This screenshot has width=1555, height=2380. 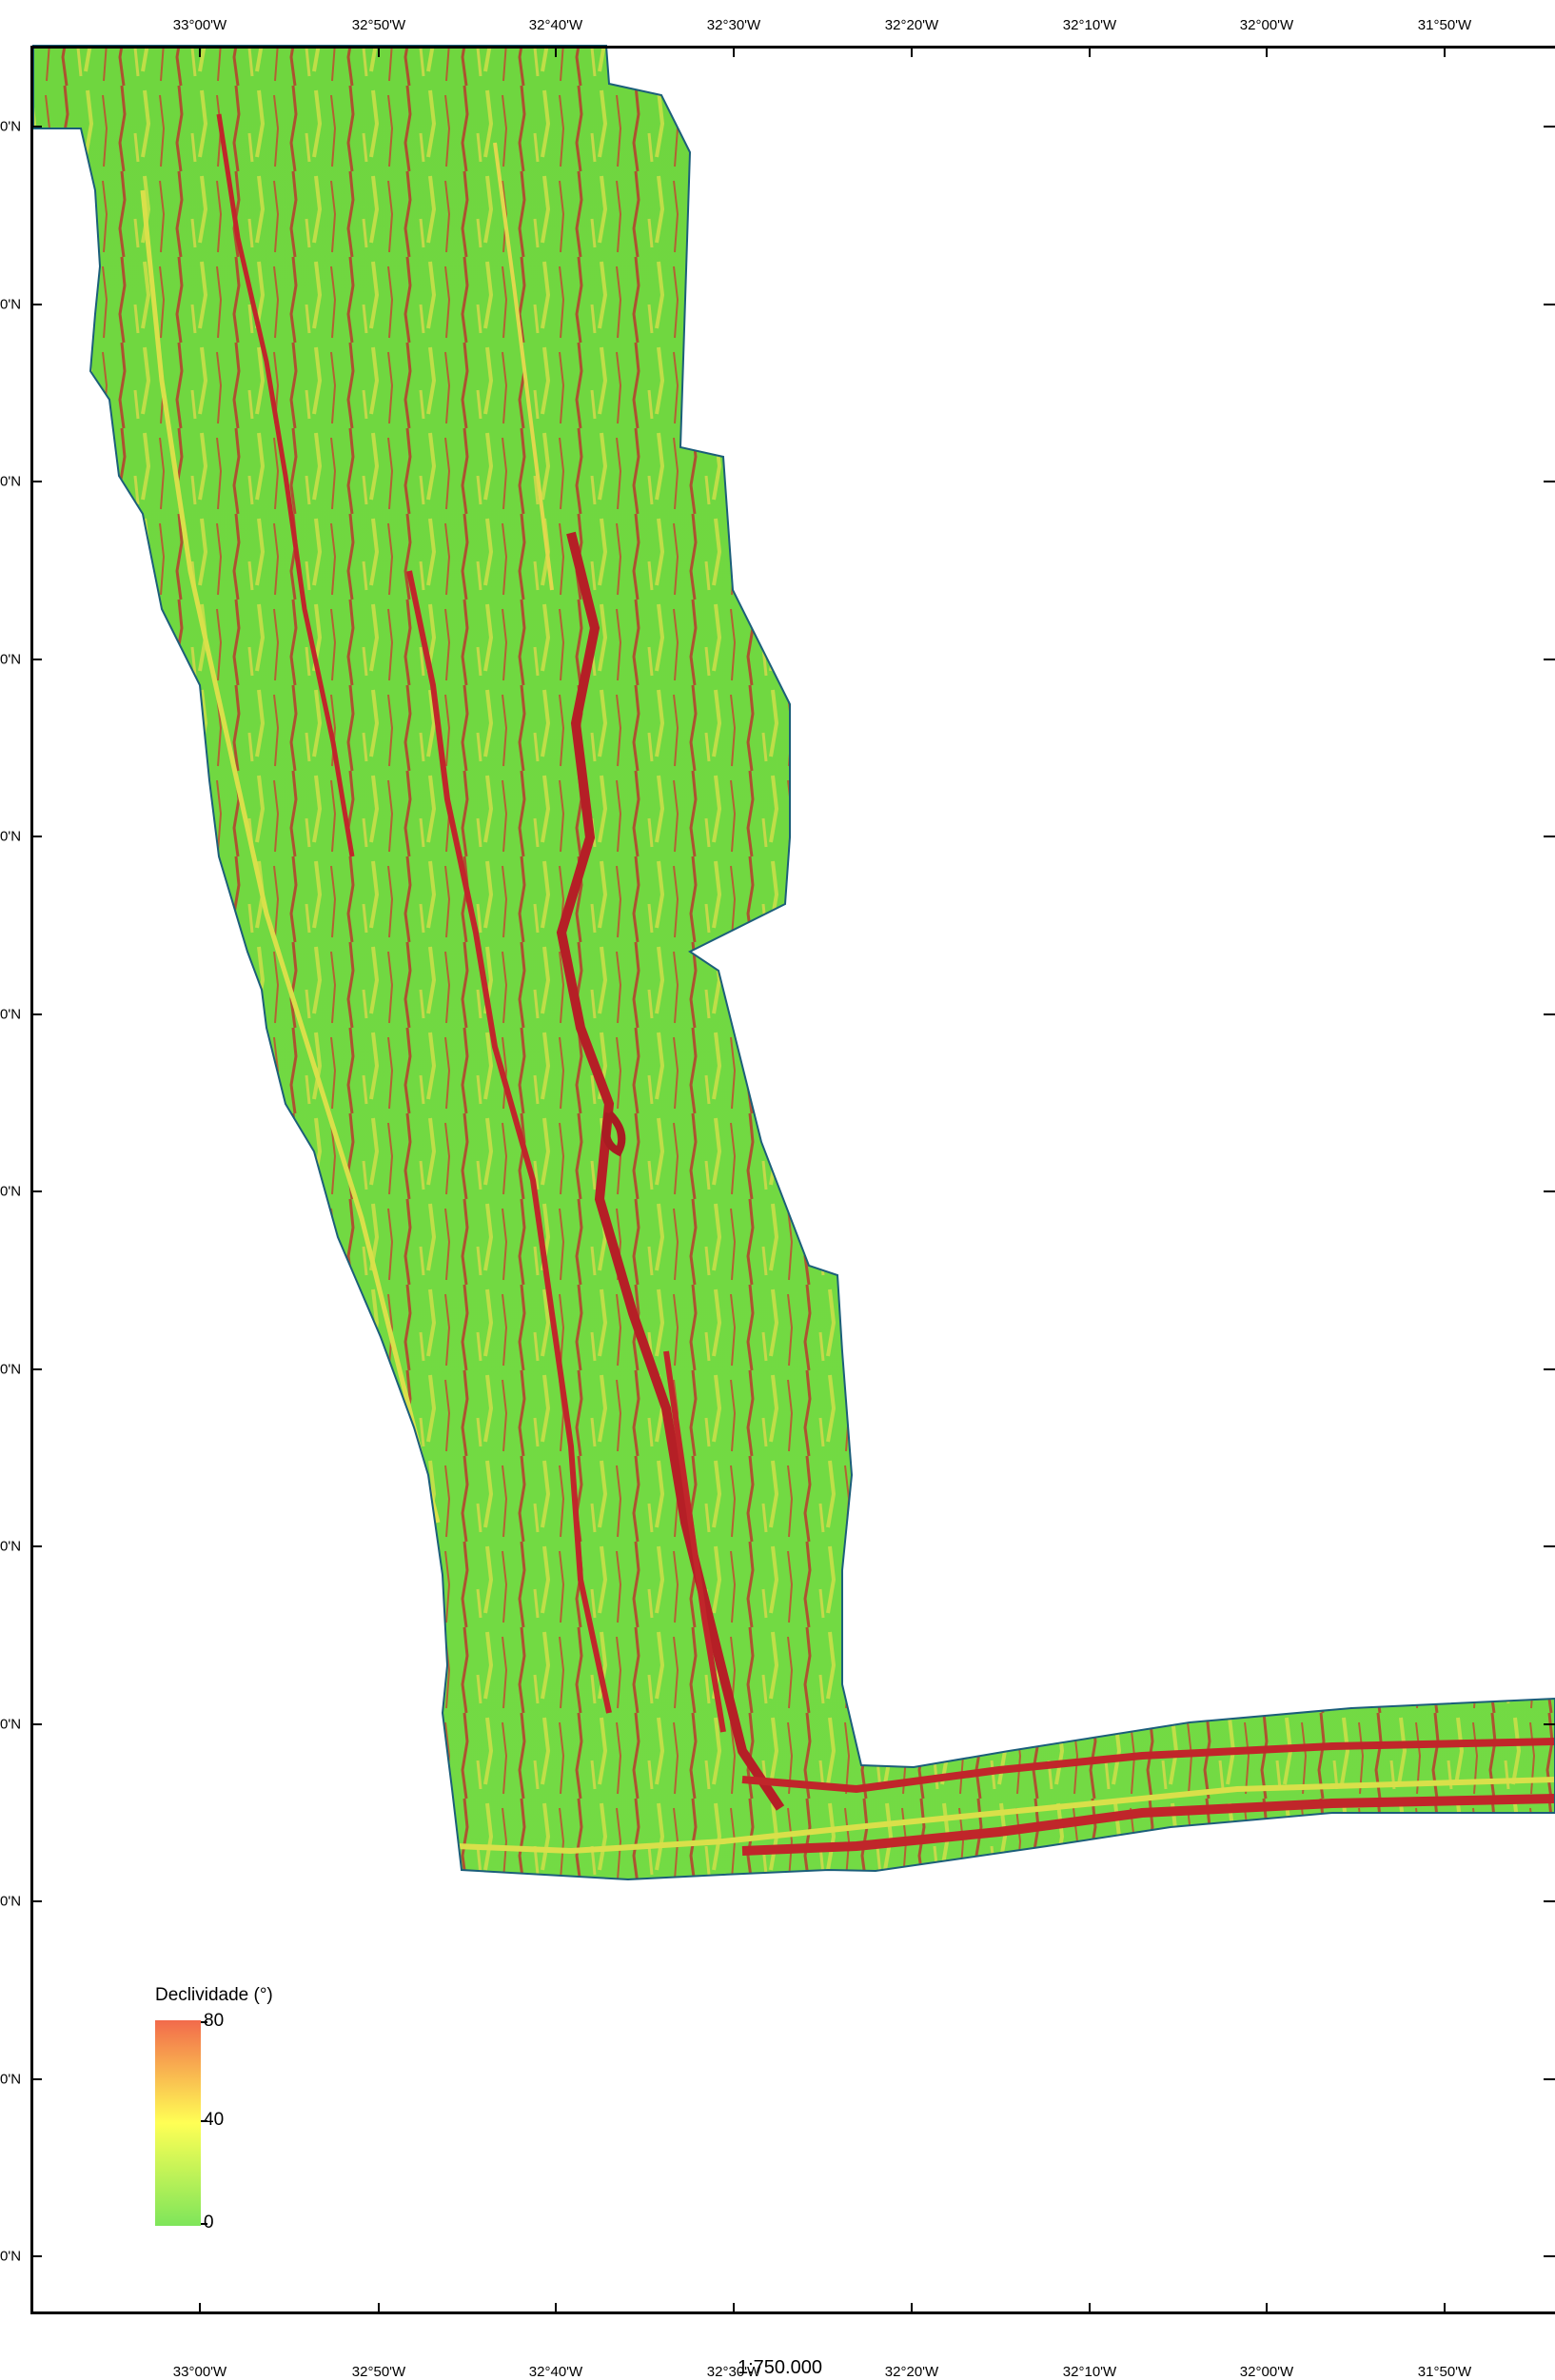 What do you see at coordinates (378, 25) in the screenshot?
I see `longitude-label-top: 32°50'W` at bounding box center [378, 25].